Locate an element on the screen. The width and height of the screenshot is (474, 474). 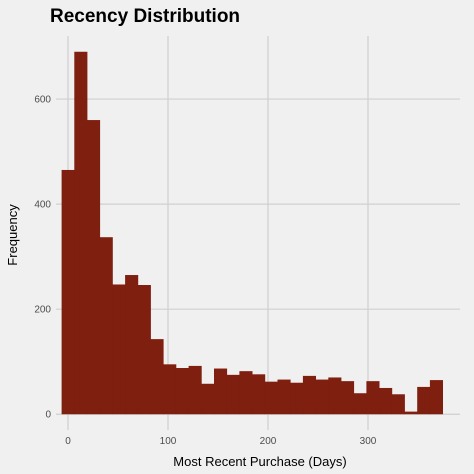
x-axis-ticks: 0 100 200 300 is located at coordinates (221, 441).